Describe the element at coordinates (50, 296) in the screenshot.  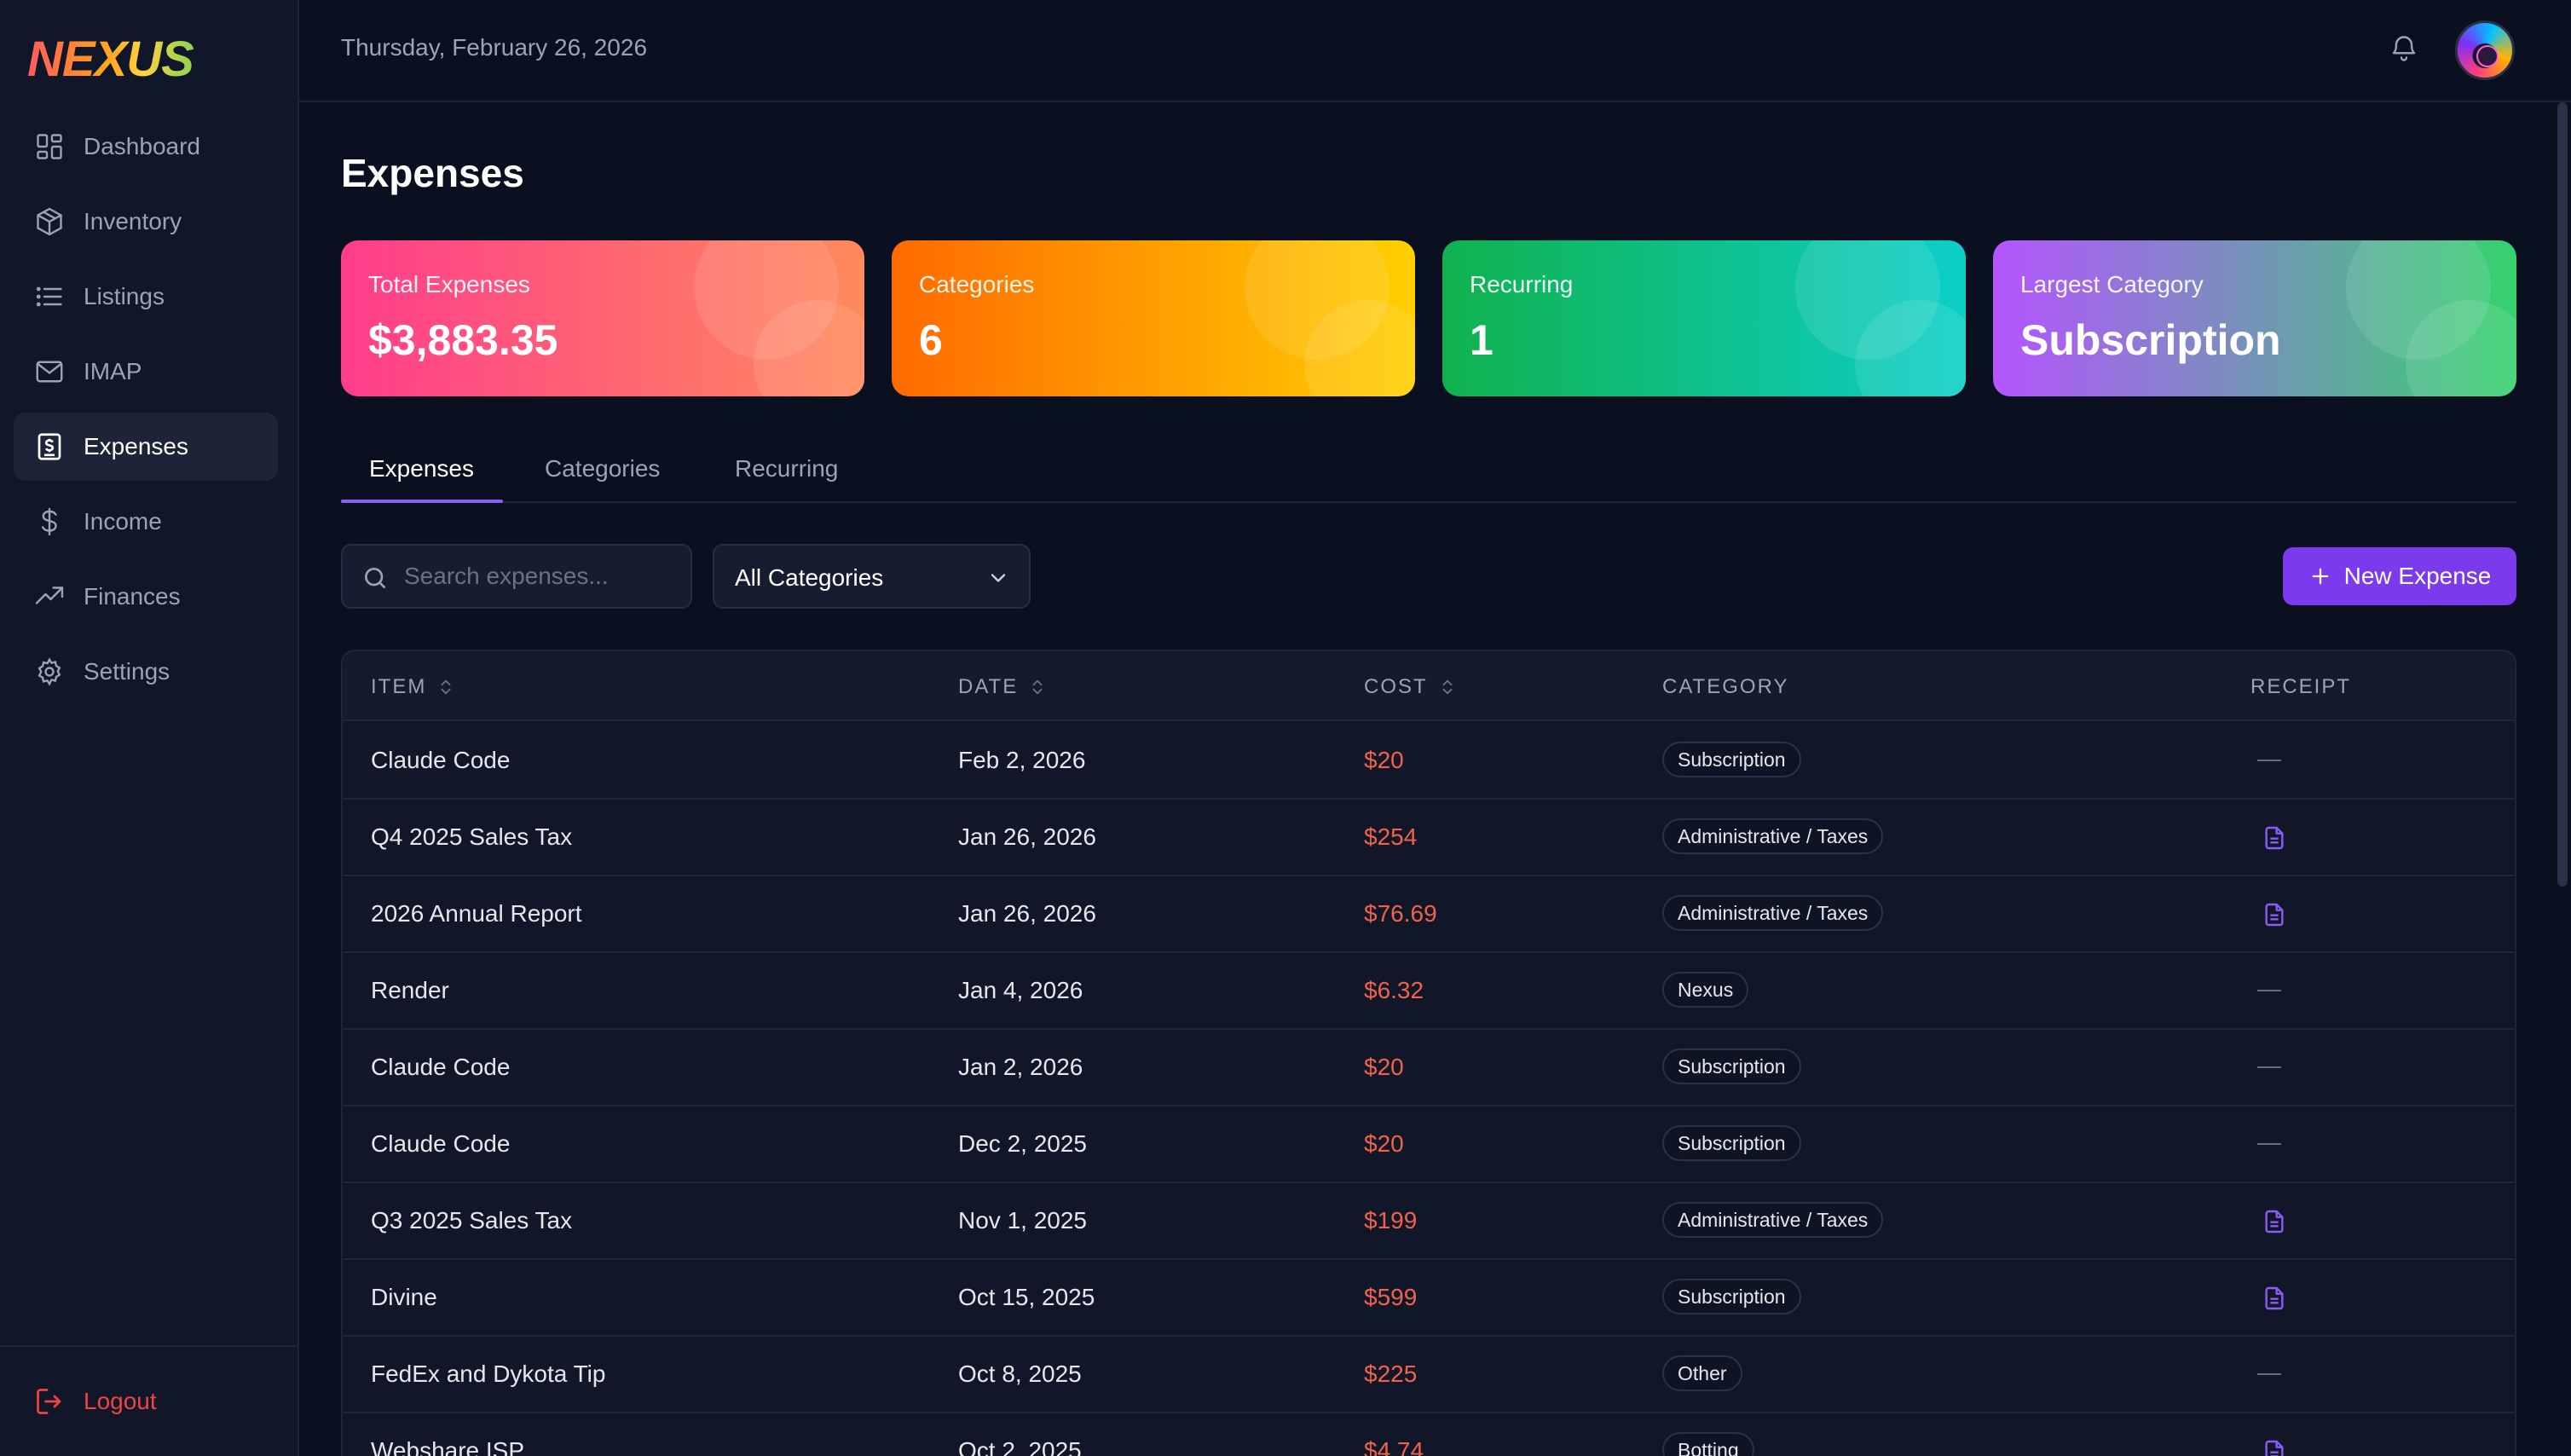
I see `list-icon` at that location.